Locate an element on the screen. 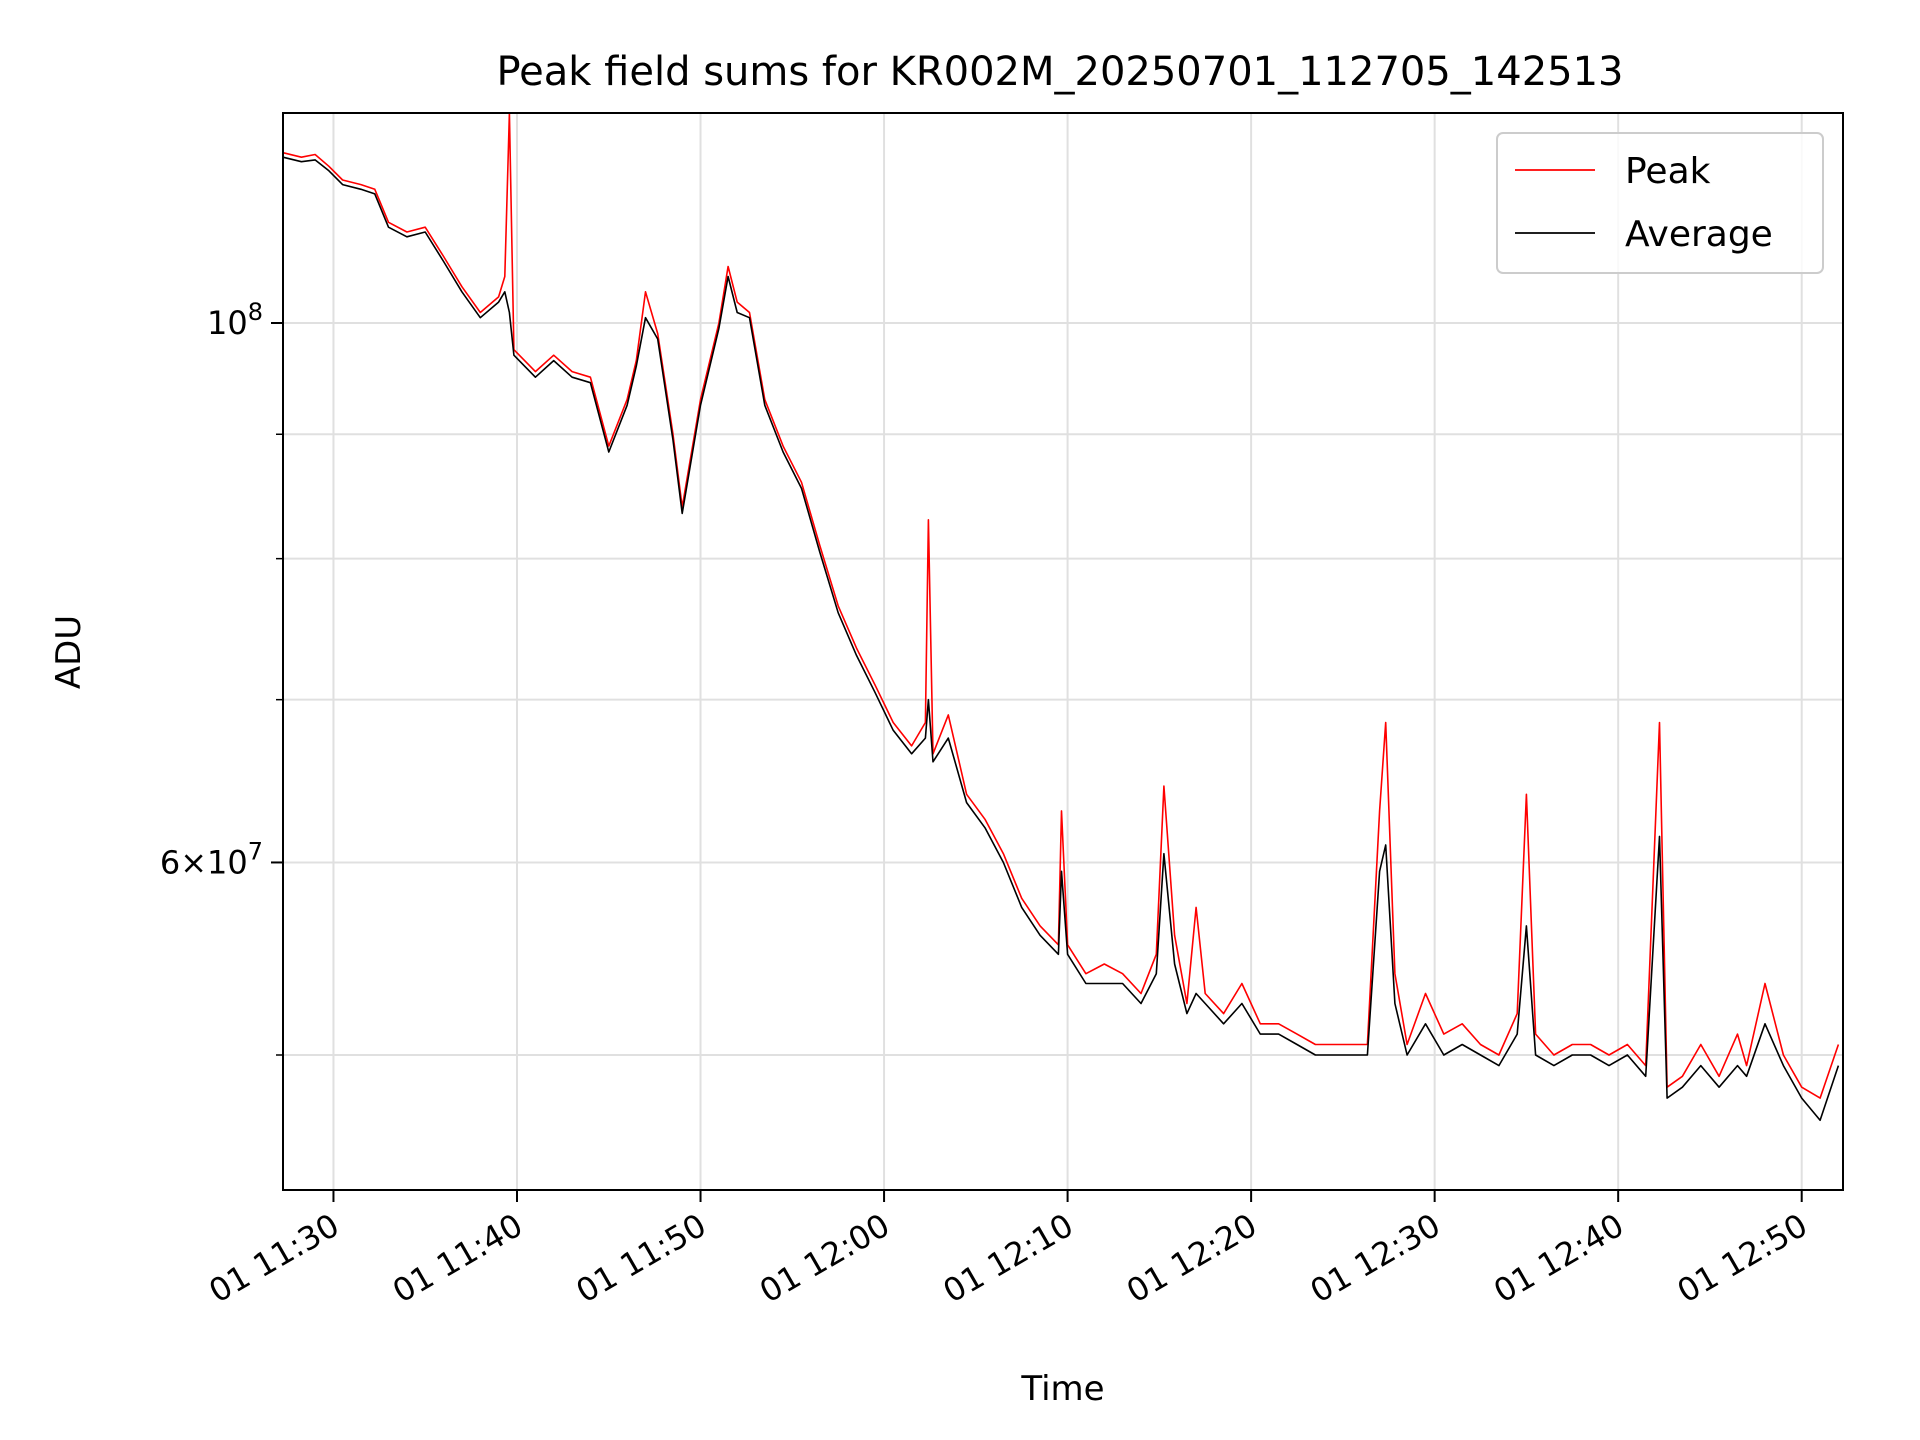  x-axis-label: Time is located at coordinates (1062, 1389).